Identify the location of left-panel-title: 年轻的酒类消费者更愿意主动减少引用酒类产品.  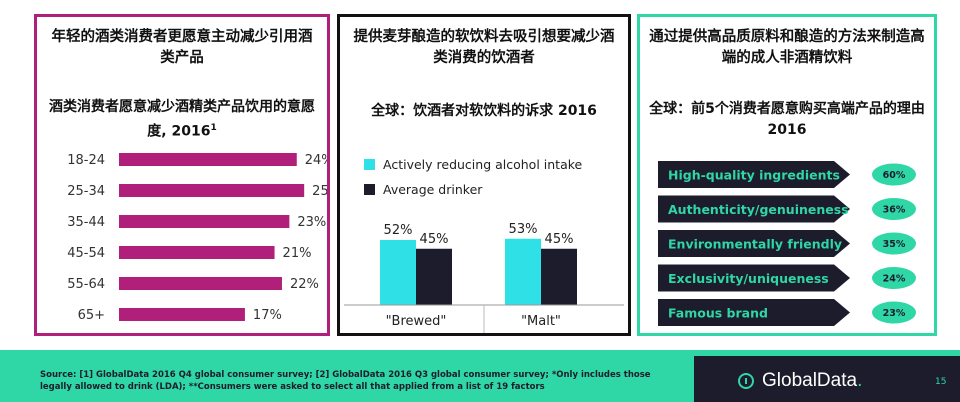
(182, 47).